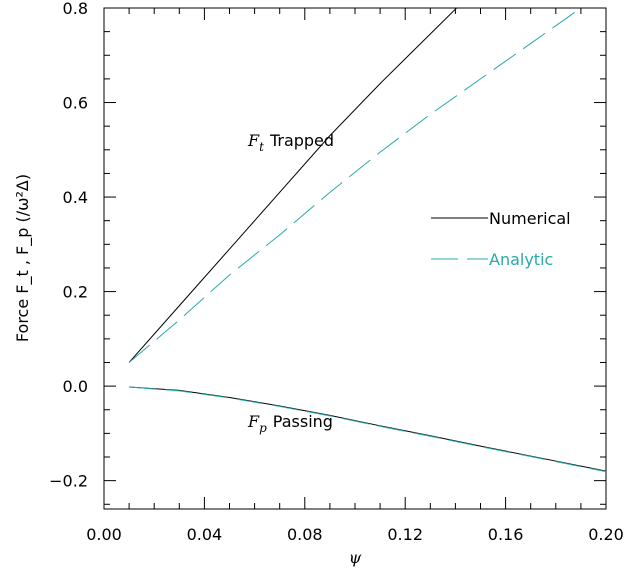 The image size is (628, 573). What do you see at coordinates (305, 534) in the screenshot?
I see `x-tick-label: 0.08` at bounding box center [305, 534].